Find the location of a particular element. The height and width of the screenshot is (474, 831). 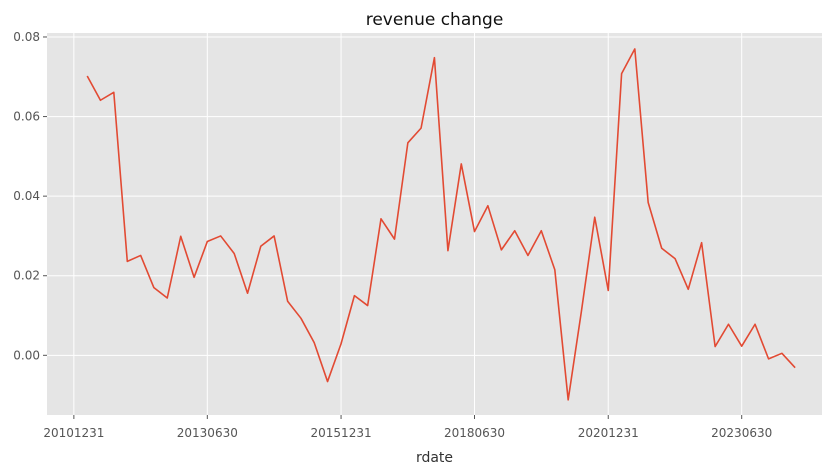

y-tick-label: 0.08 is located at coordinates (26, 37).